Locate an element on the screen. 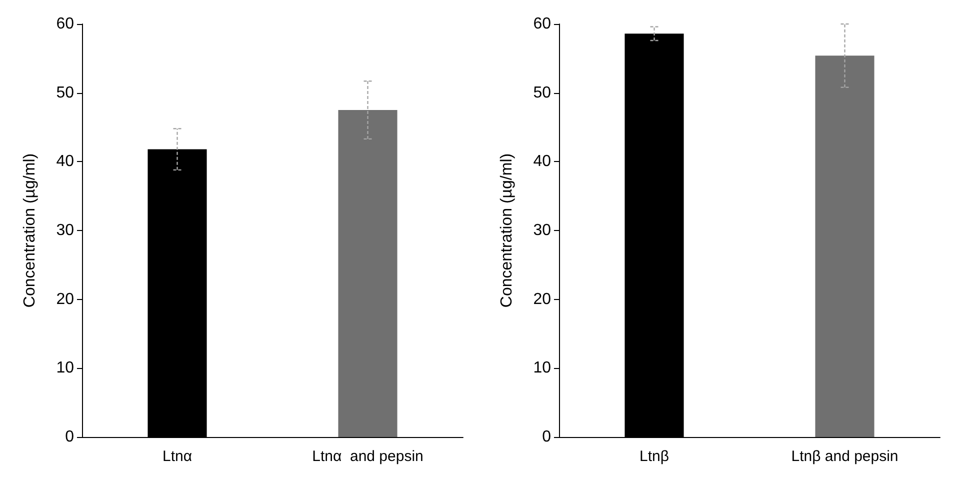 This screenshot has width=954, height=478. x-tick-label: Ltnα is located at coordinates (177, 456).